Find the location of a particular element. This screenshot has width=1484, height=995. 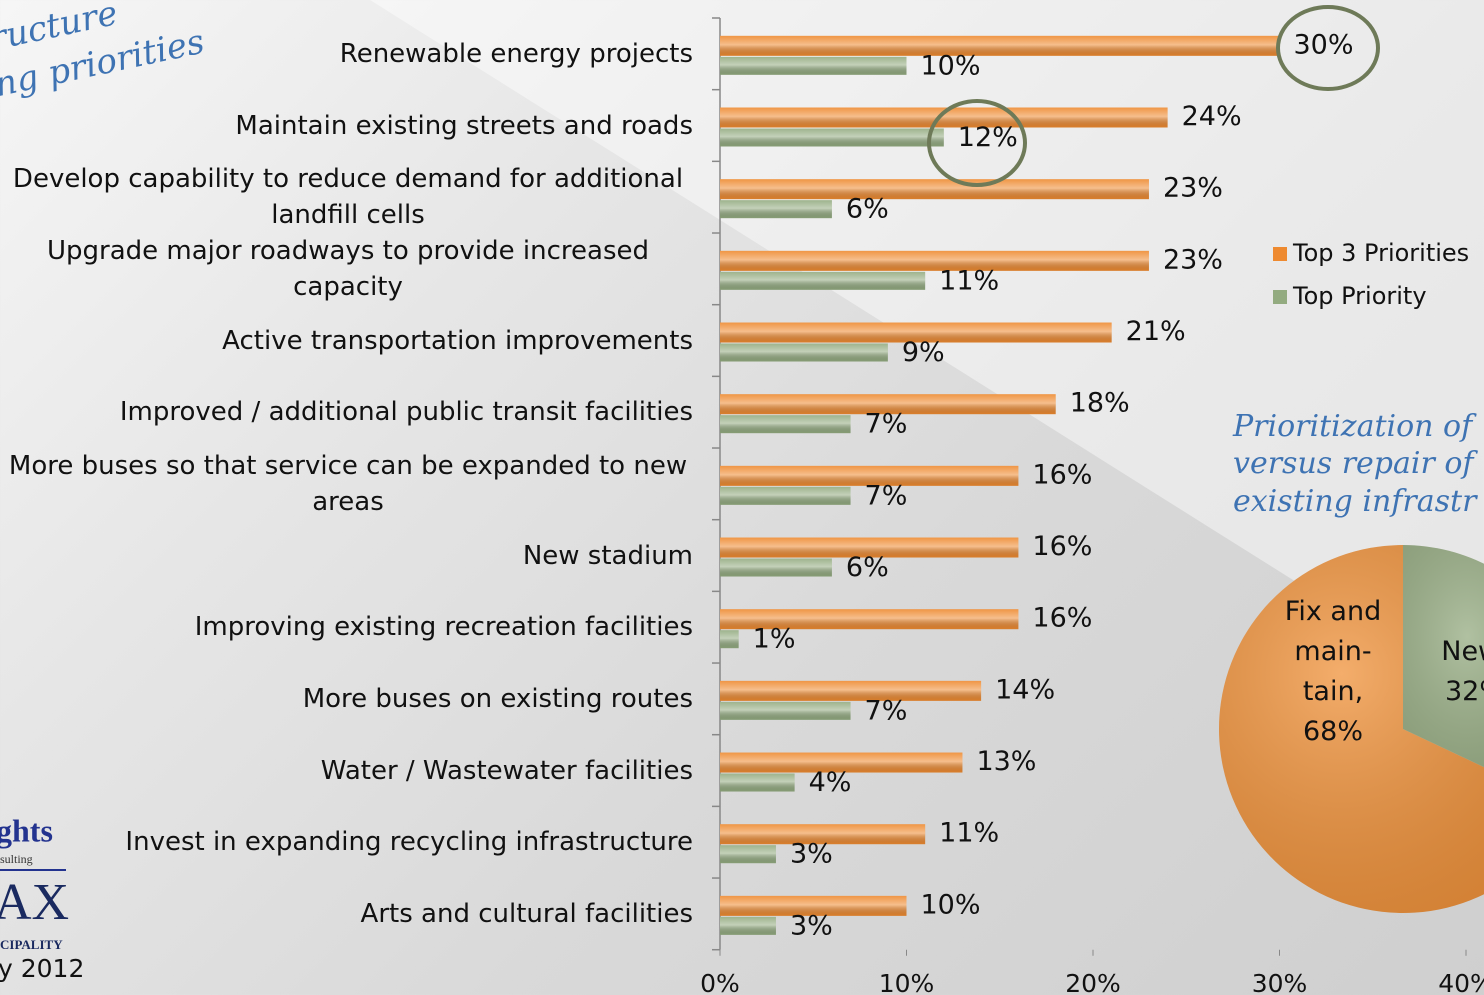

slide-title: ructure ng priorities is located at coordinates (104, 52).